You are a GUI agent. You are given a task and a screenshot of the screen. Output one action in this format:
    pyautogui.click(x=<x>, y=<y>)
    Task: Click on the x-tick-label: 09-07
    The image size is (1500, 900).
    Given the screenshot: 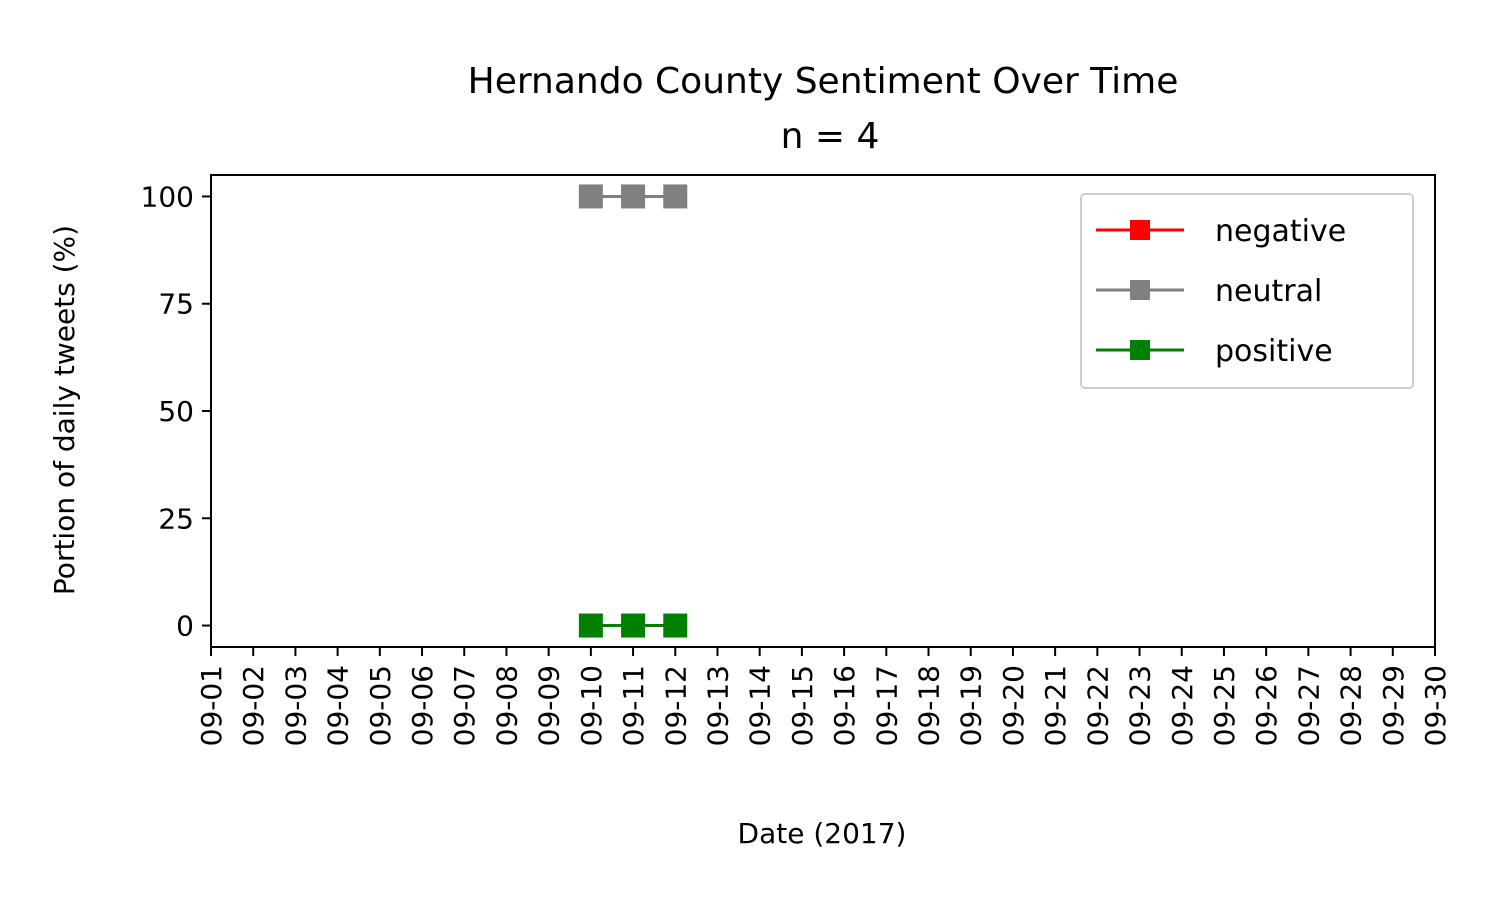 What is the action you would take?
    pyautogui.click(x=464, y=705)
    